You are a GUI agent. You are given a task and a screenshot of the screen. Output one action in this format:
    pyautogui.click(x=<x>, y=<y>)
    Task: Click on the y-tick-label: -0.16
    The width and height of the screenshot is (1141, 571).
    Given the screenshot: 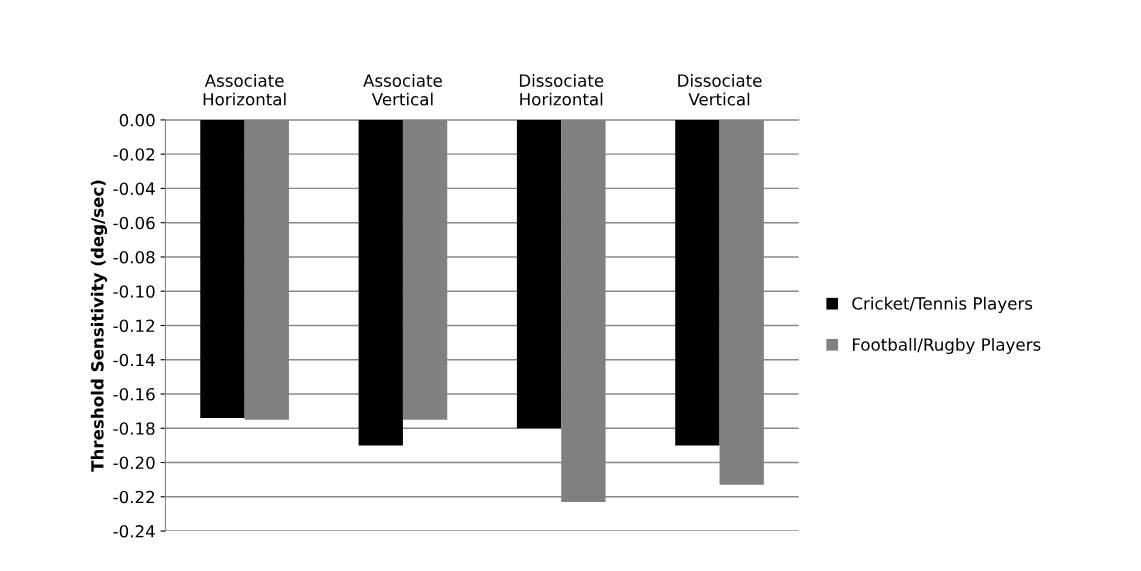 What is the action you would take?
    pyautogui.click(x=134, y=394)
    